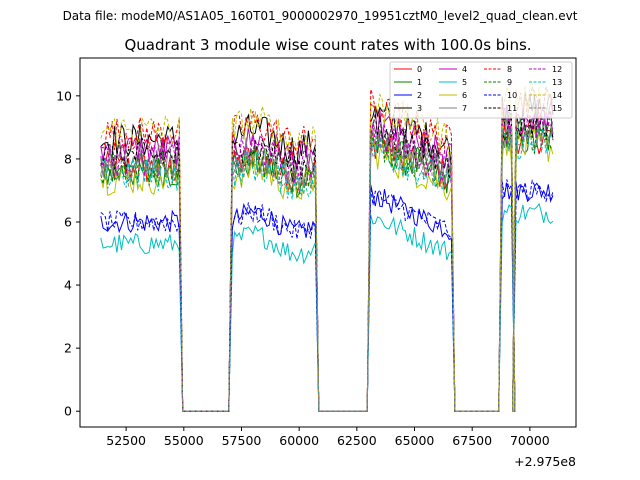 The height and width of the screenshot is (480, 640). What do you see at coordinates (557, 69) in the screenshot?
I see `legend-label-12: 12` at bounding box center [557, 69].